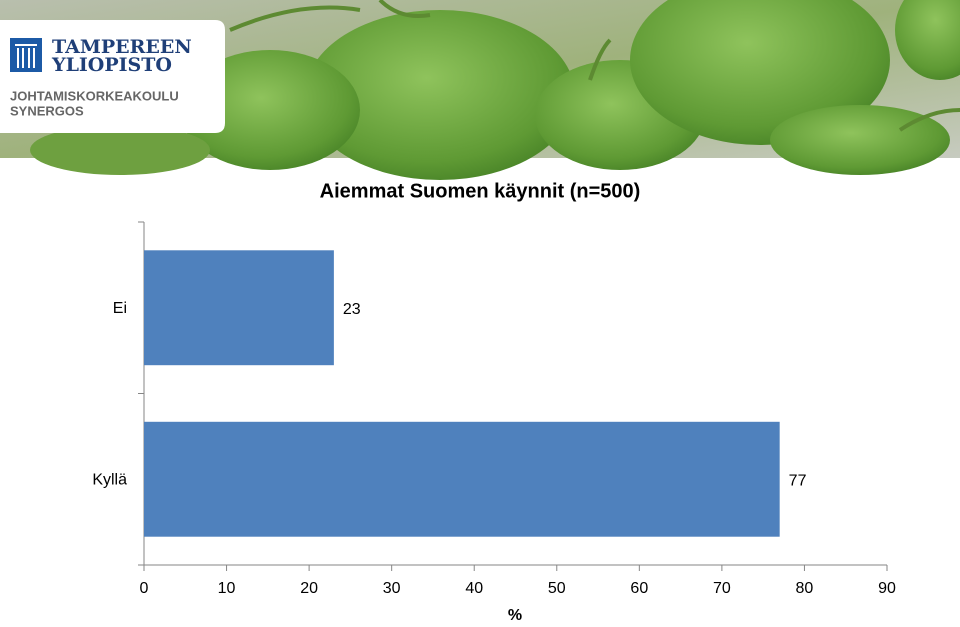 The width and height of the screenshot is (960, 627). I want to click on value-label: 77, so click(798, 480).